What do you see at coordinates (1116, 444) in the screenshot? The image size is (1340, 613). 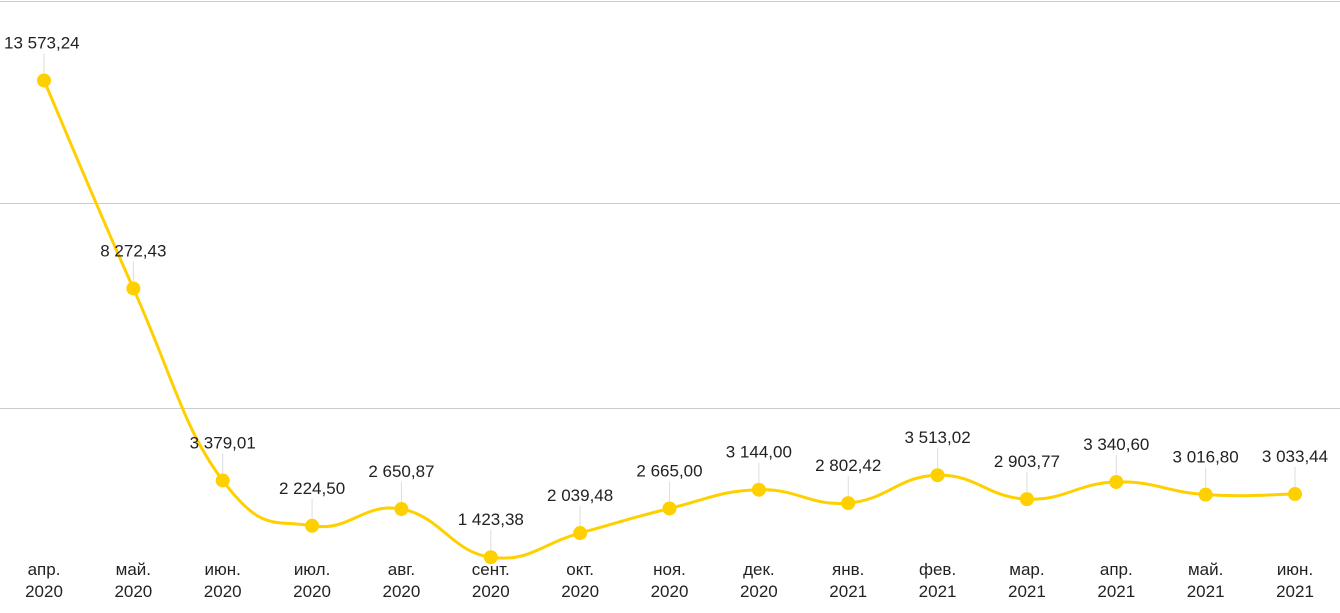 I see `data-label: 3 340,60` at bounding box center [1116, 444].